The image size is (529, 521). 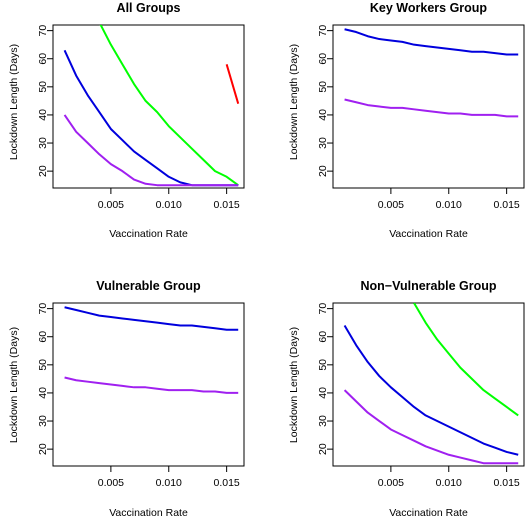 What do you see at coordinates (429, 8) in the screenshot?
I see `chart-title: Key Workers Group` at bounding box center [429, 8].